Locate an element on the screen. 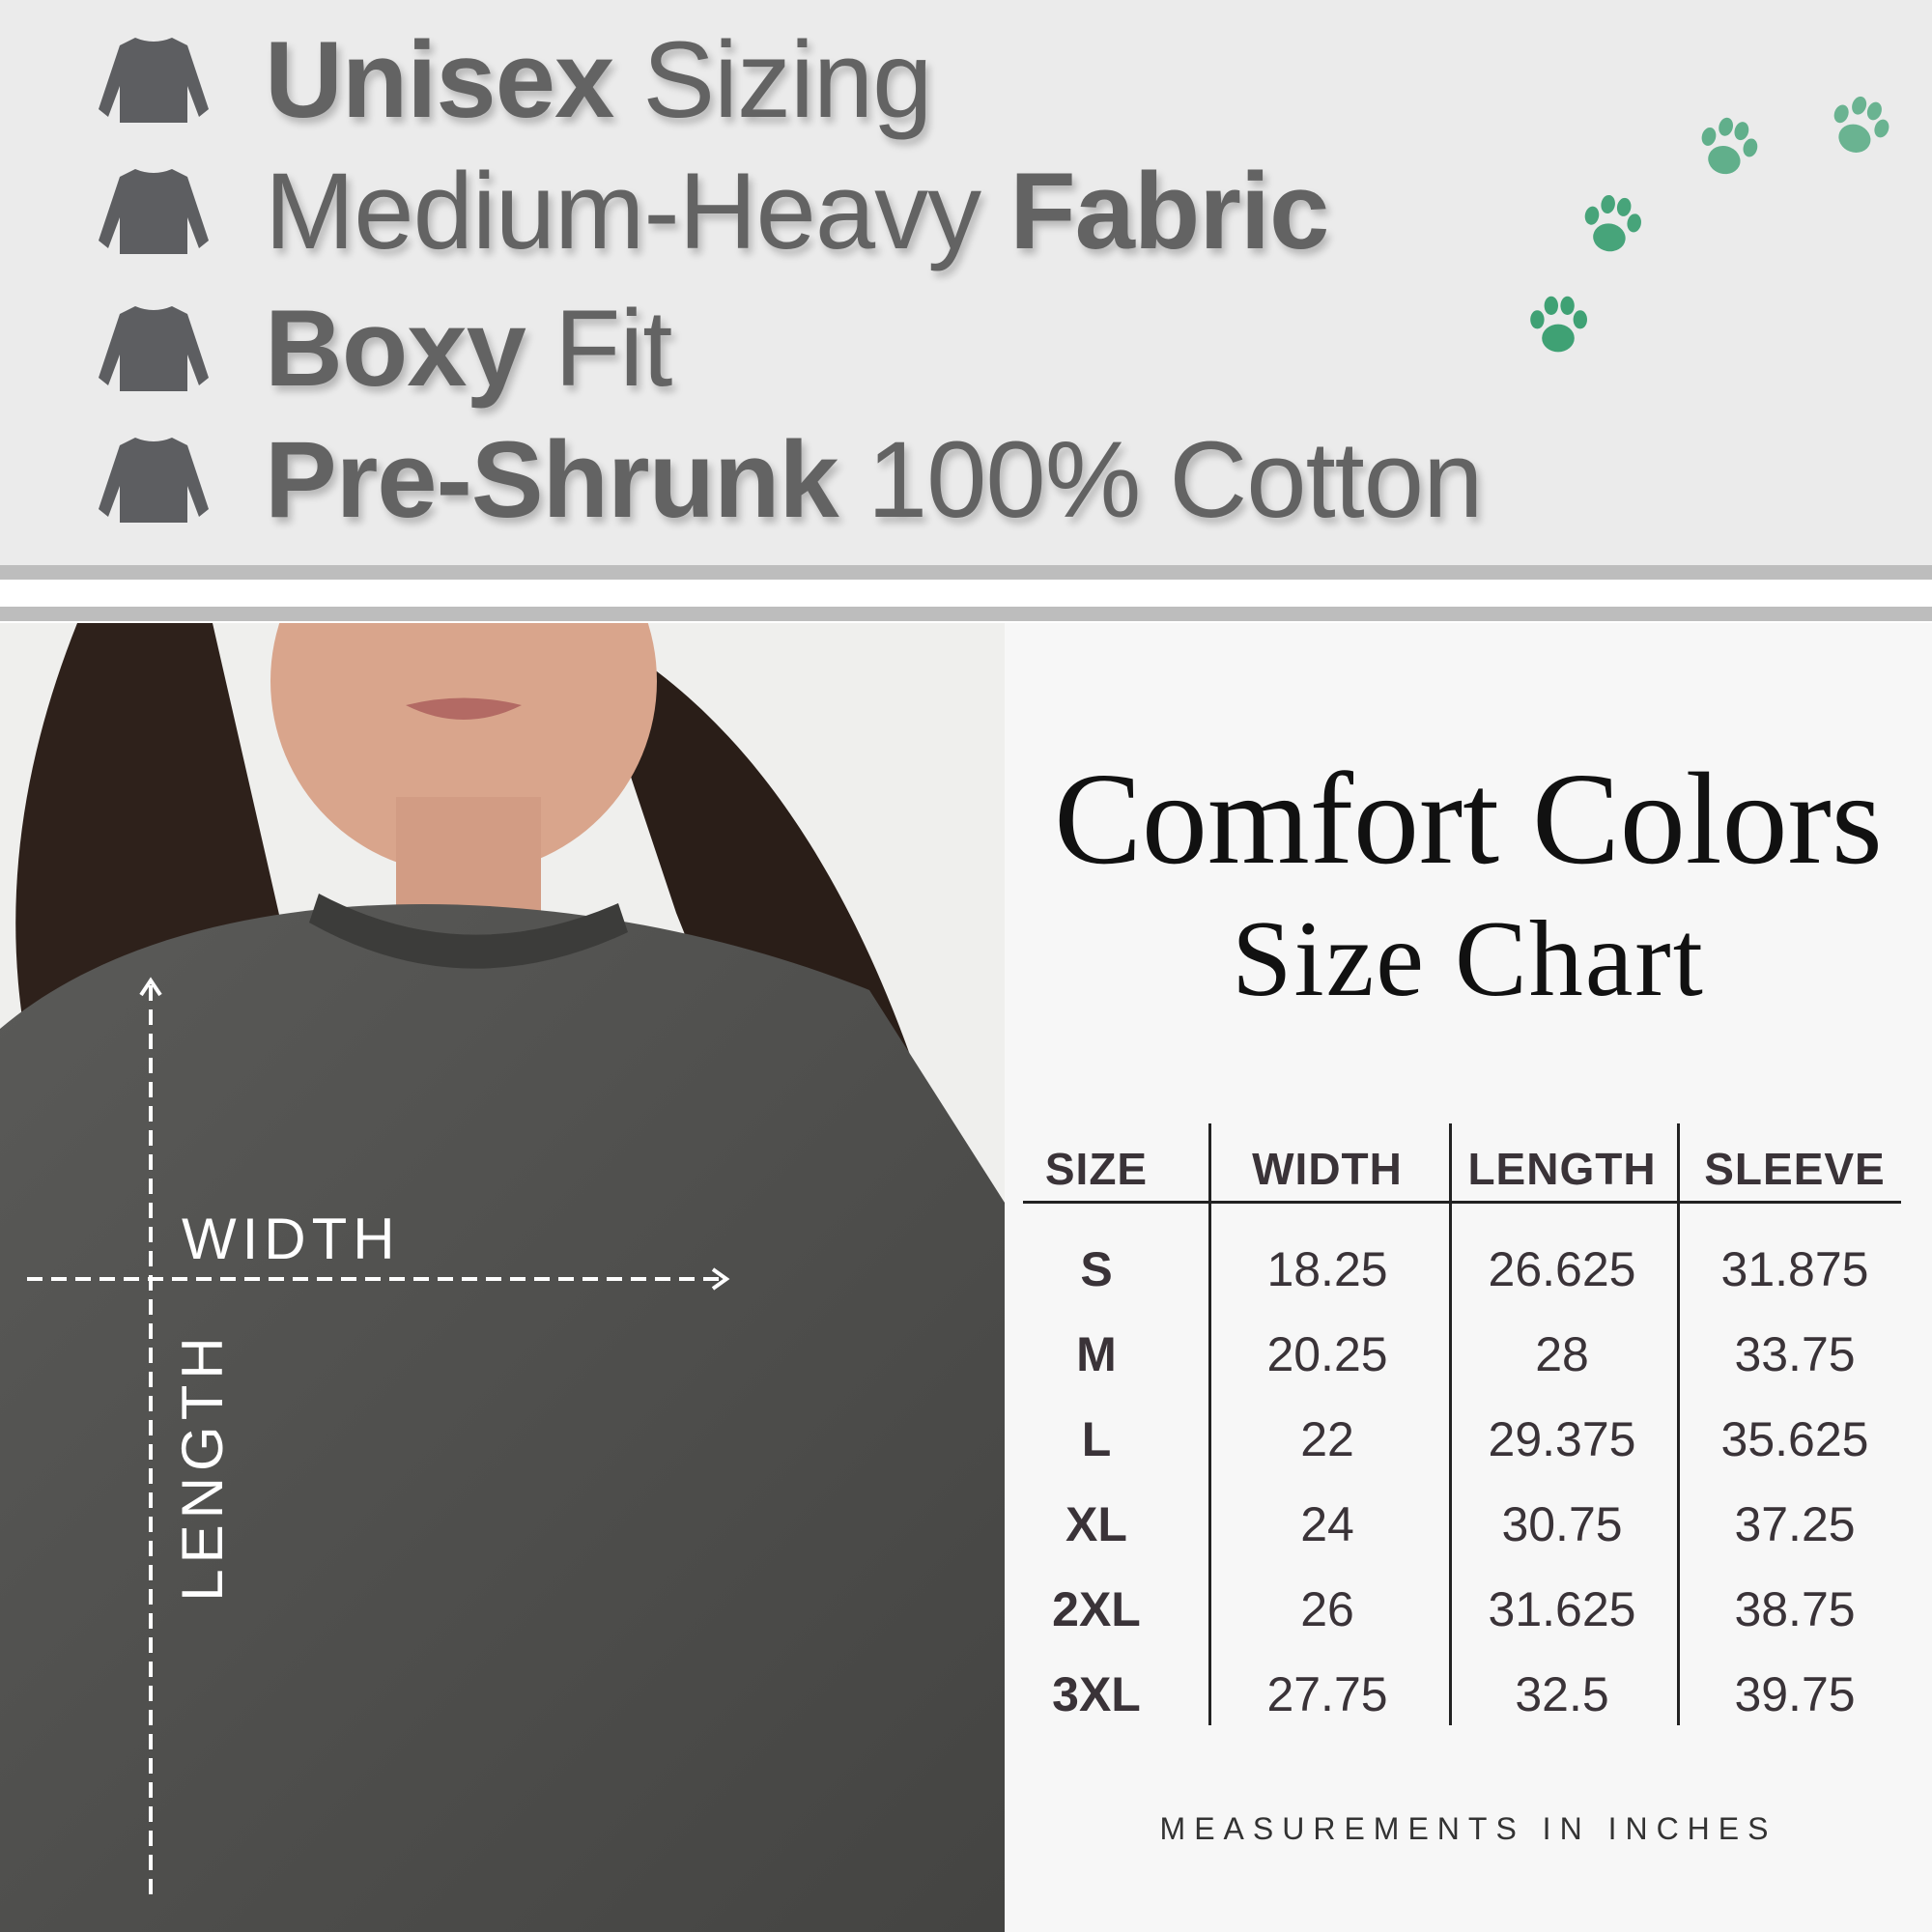 The width and height of the screenshot is (1932, 1932). measurement-cell: 22 is located at coordinates (1327, 1439).